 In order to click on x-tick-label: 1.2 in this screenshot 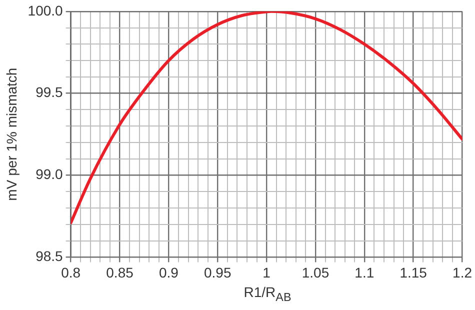, I will do `click(462, 272)`.